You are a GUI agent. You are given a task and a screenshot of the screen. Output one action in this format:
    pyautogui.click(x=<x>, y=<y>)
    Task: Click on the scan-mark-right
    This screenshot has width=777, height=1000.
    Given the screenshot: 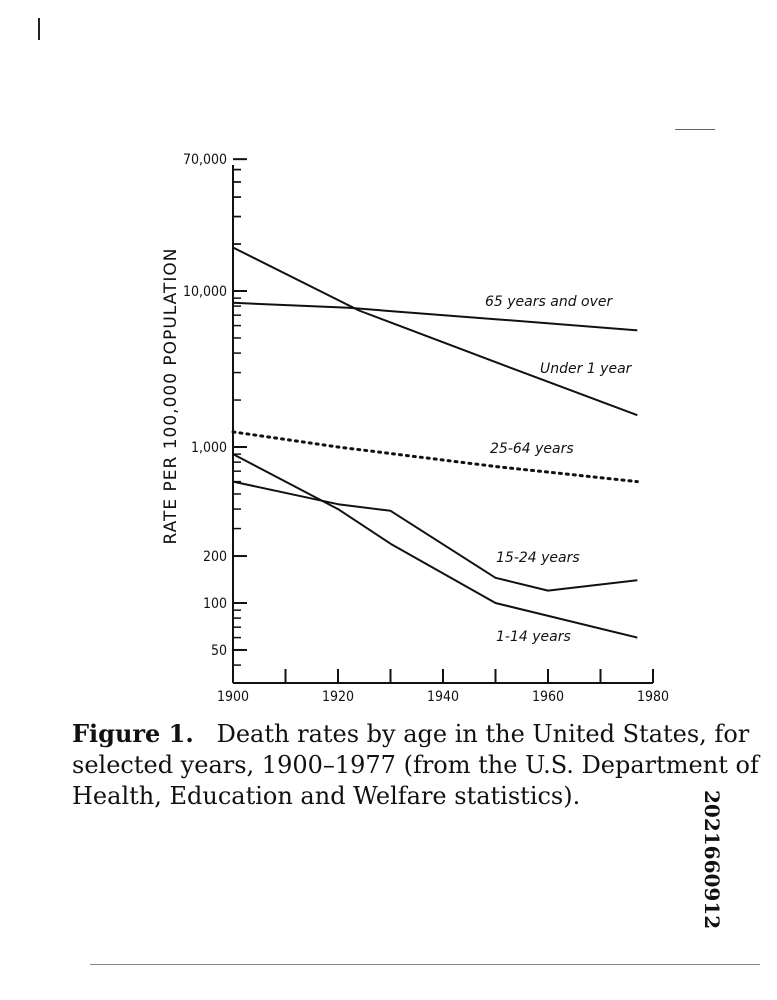 What is the action you would take?
    pyautogui.click(x=695, y=129)
    